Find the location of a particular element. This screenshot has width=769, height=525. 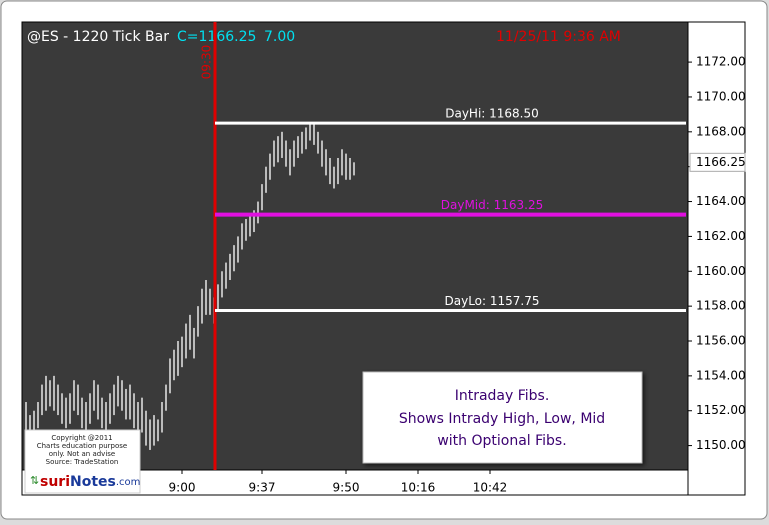

y-tick-label: 1152.00 is located at coordinates (721, 410).